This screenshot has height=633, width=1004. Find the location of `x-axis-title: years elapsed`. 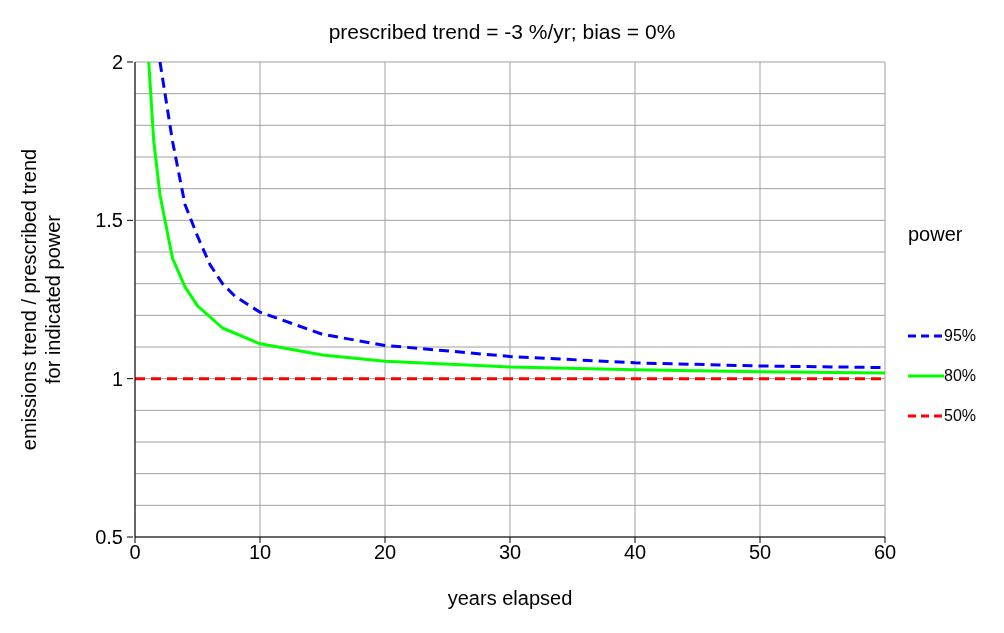

x-axis-title: years elapsed is located at coordinates (510, 598).